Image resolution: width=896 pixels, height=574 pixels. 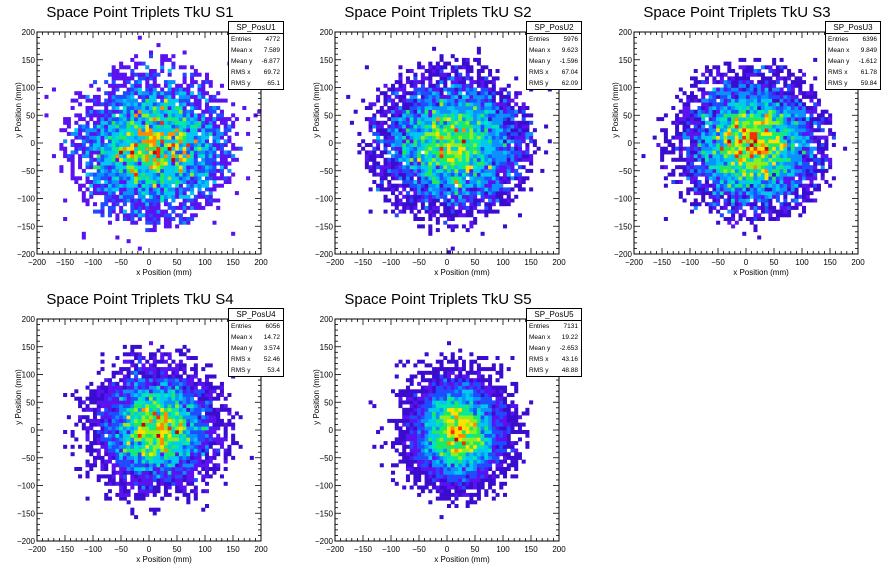 What do you see at coordinates (623, 199) in the screenshot?
I see `y-tick-label: −100` at bounding box center [623, 199].